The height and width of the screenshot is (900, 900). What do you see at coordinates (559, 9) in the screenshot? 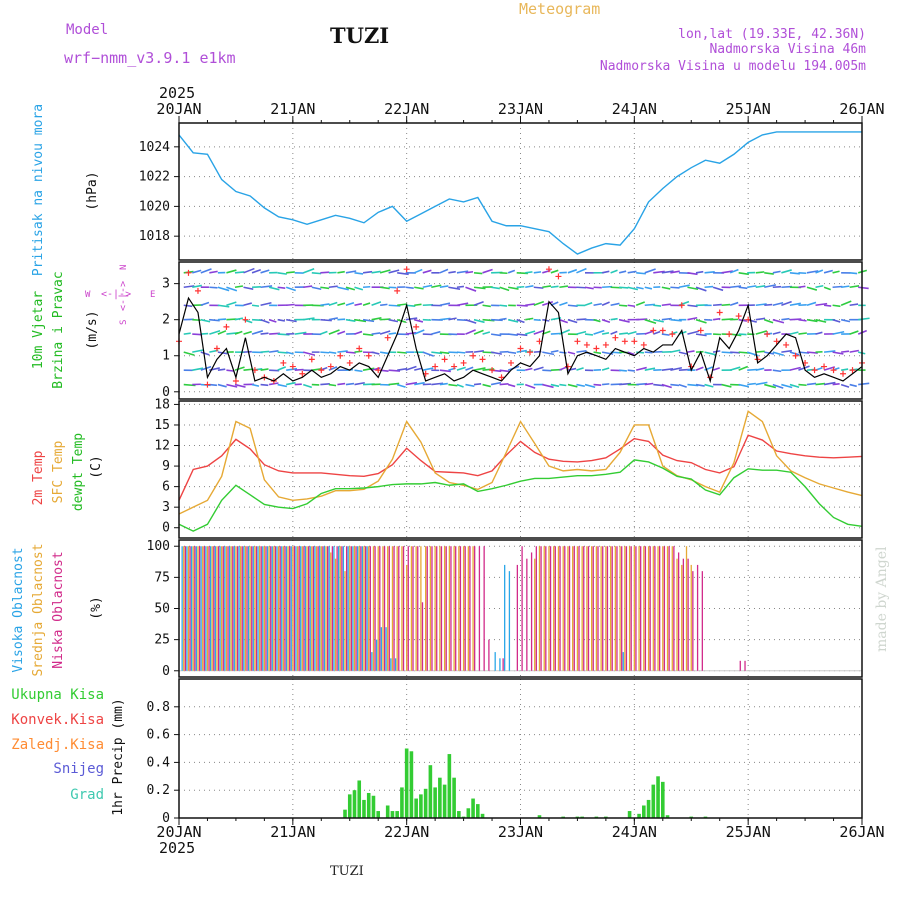
I see `chart-title: Meteogram` at bounding box center [559, 9].